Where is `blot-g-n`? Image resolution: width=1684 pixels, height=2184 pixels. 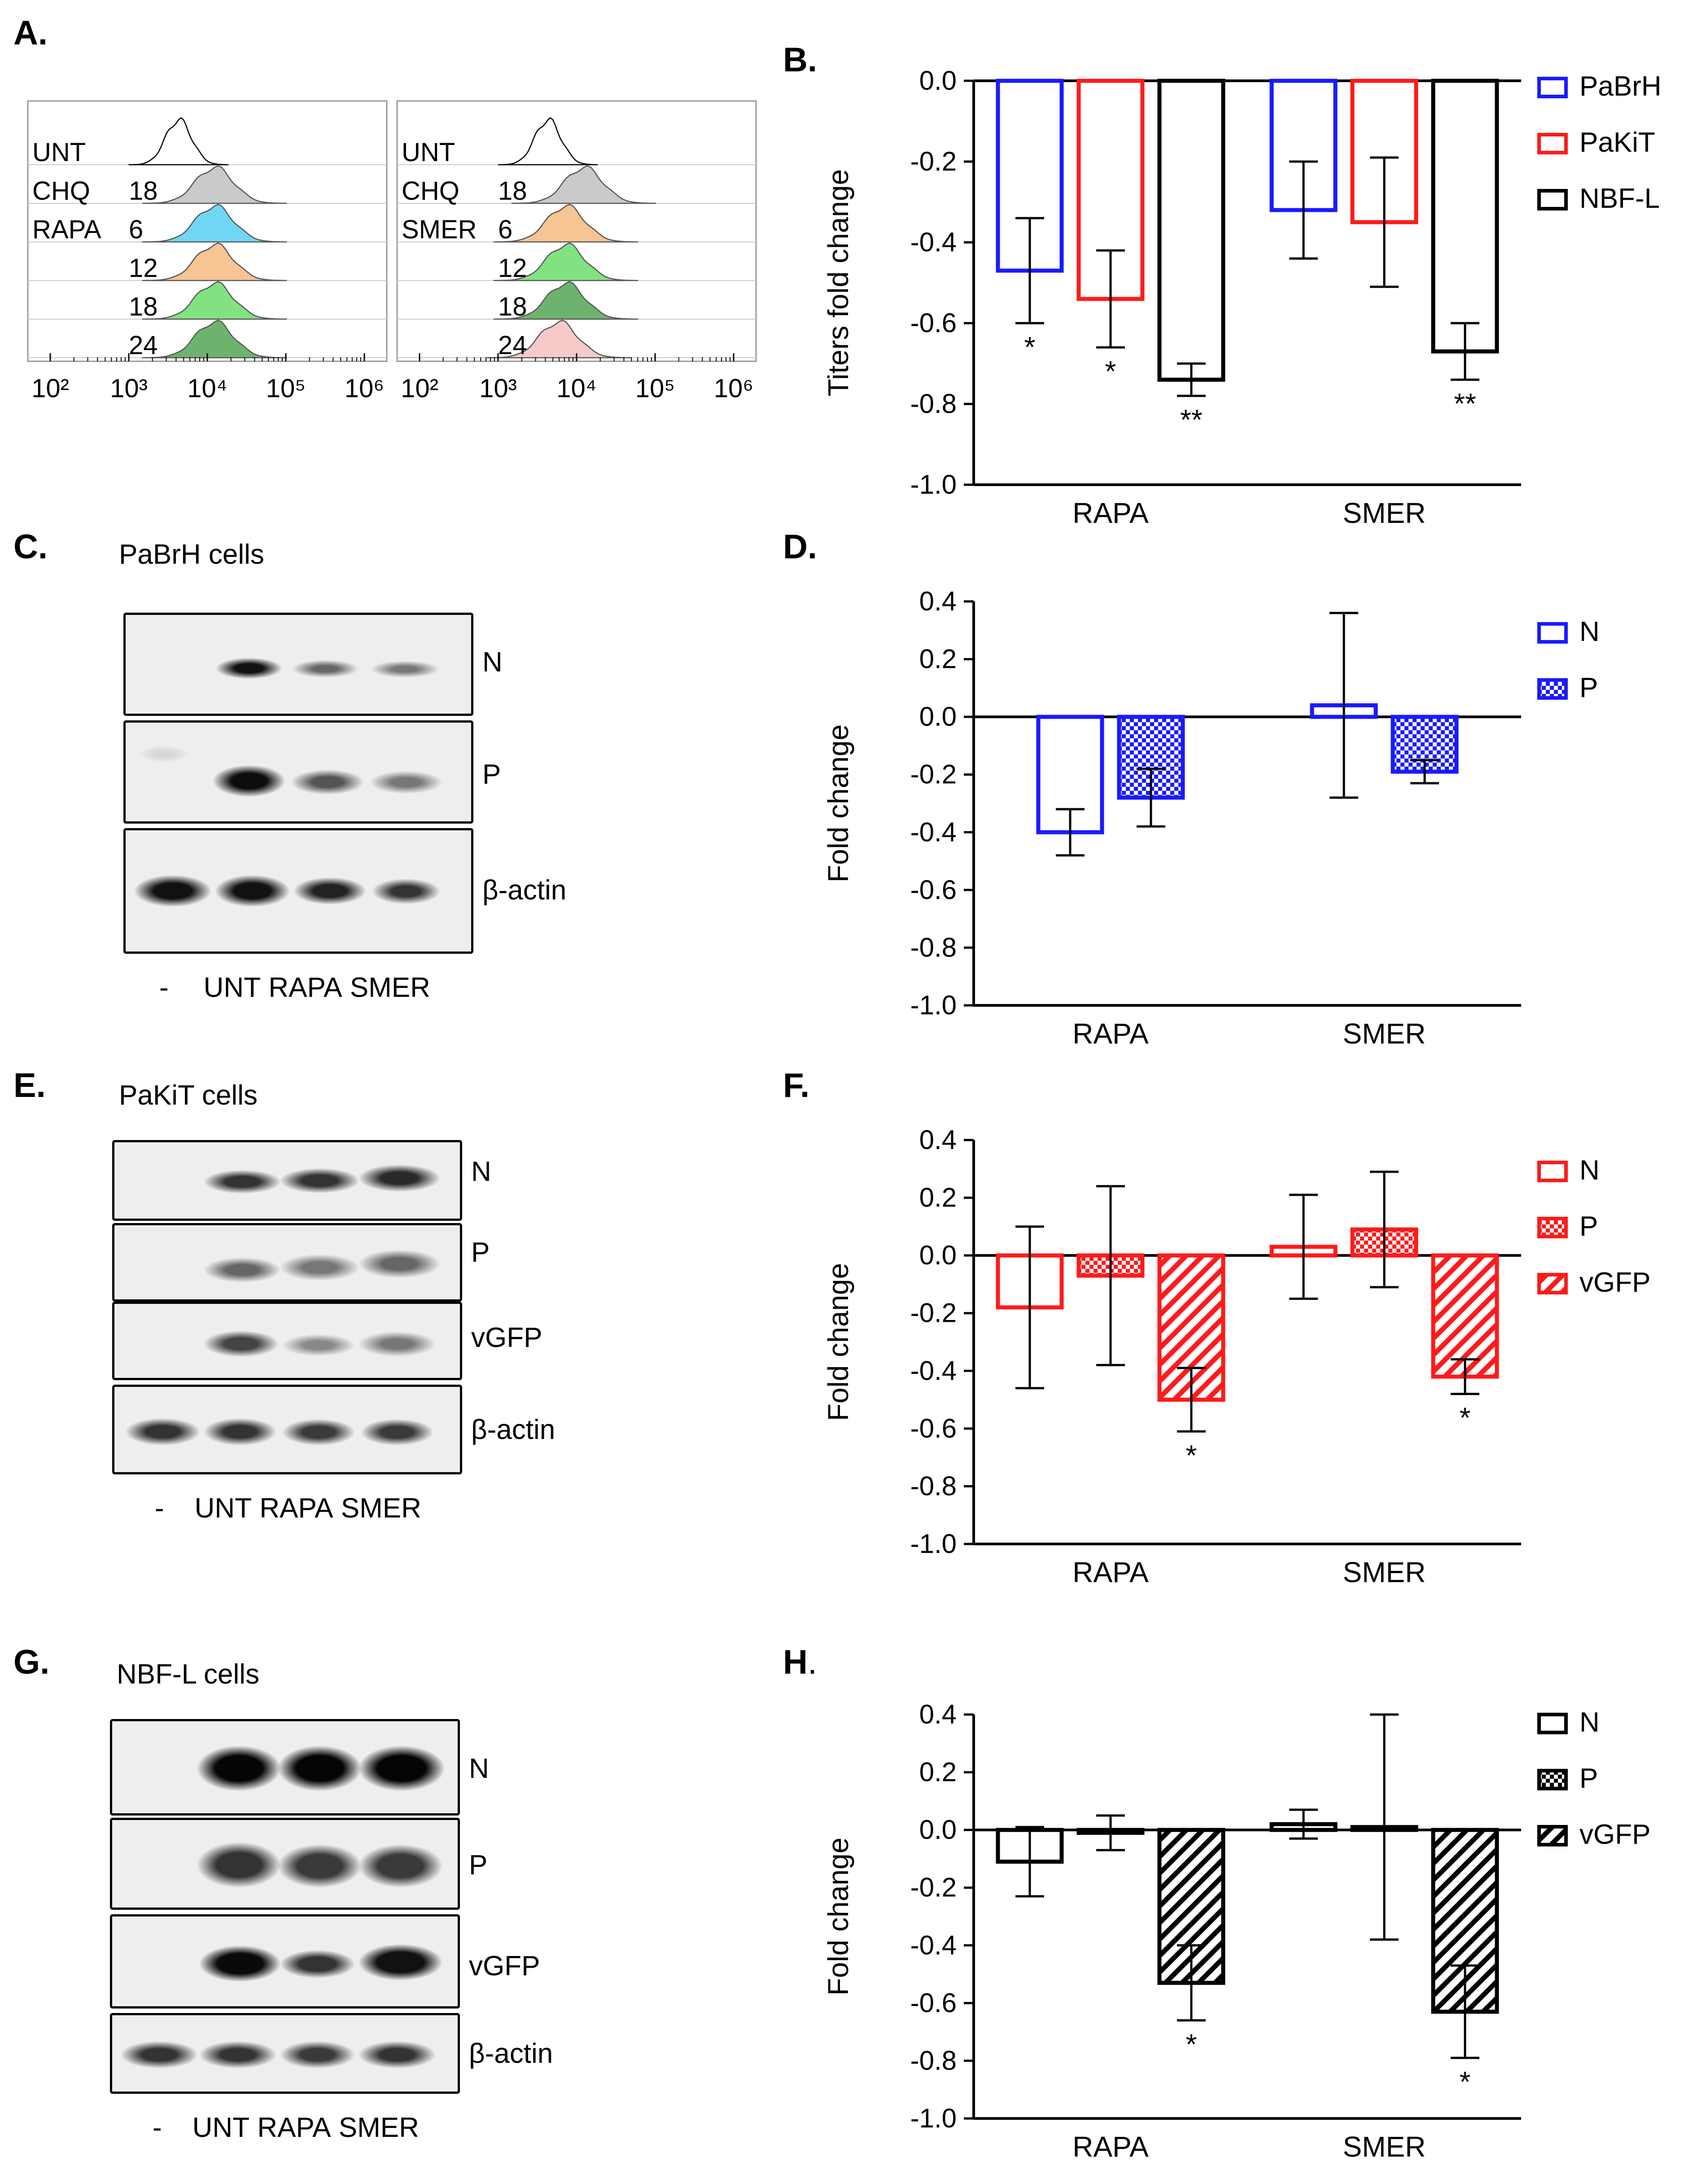 blot-g-n is located at coordinates (285, 1767).